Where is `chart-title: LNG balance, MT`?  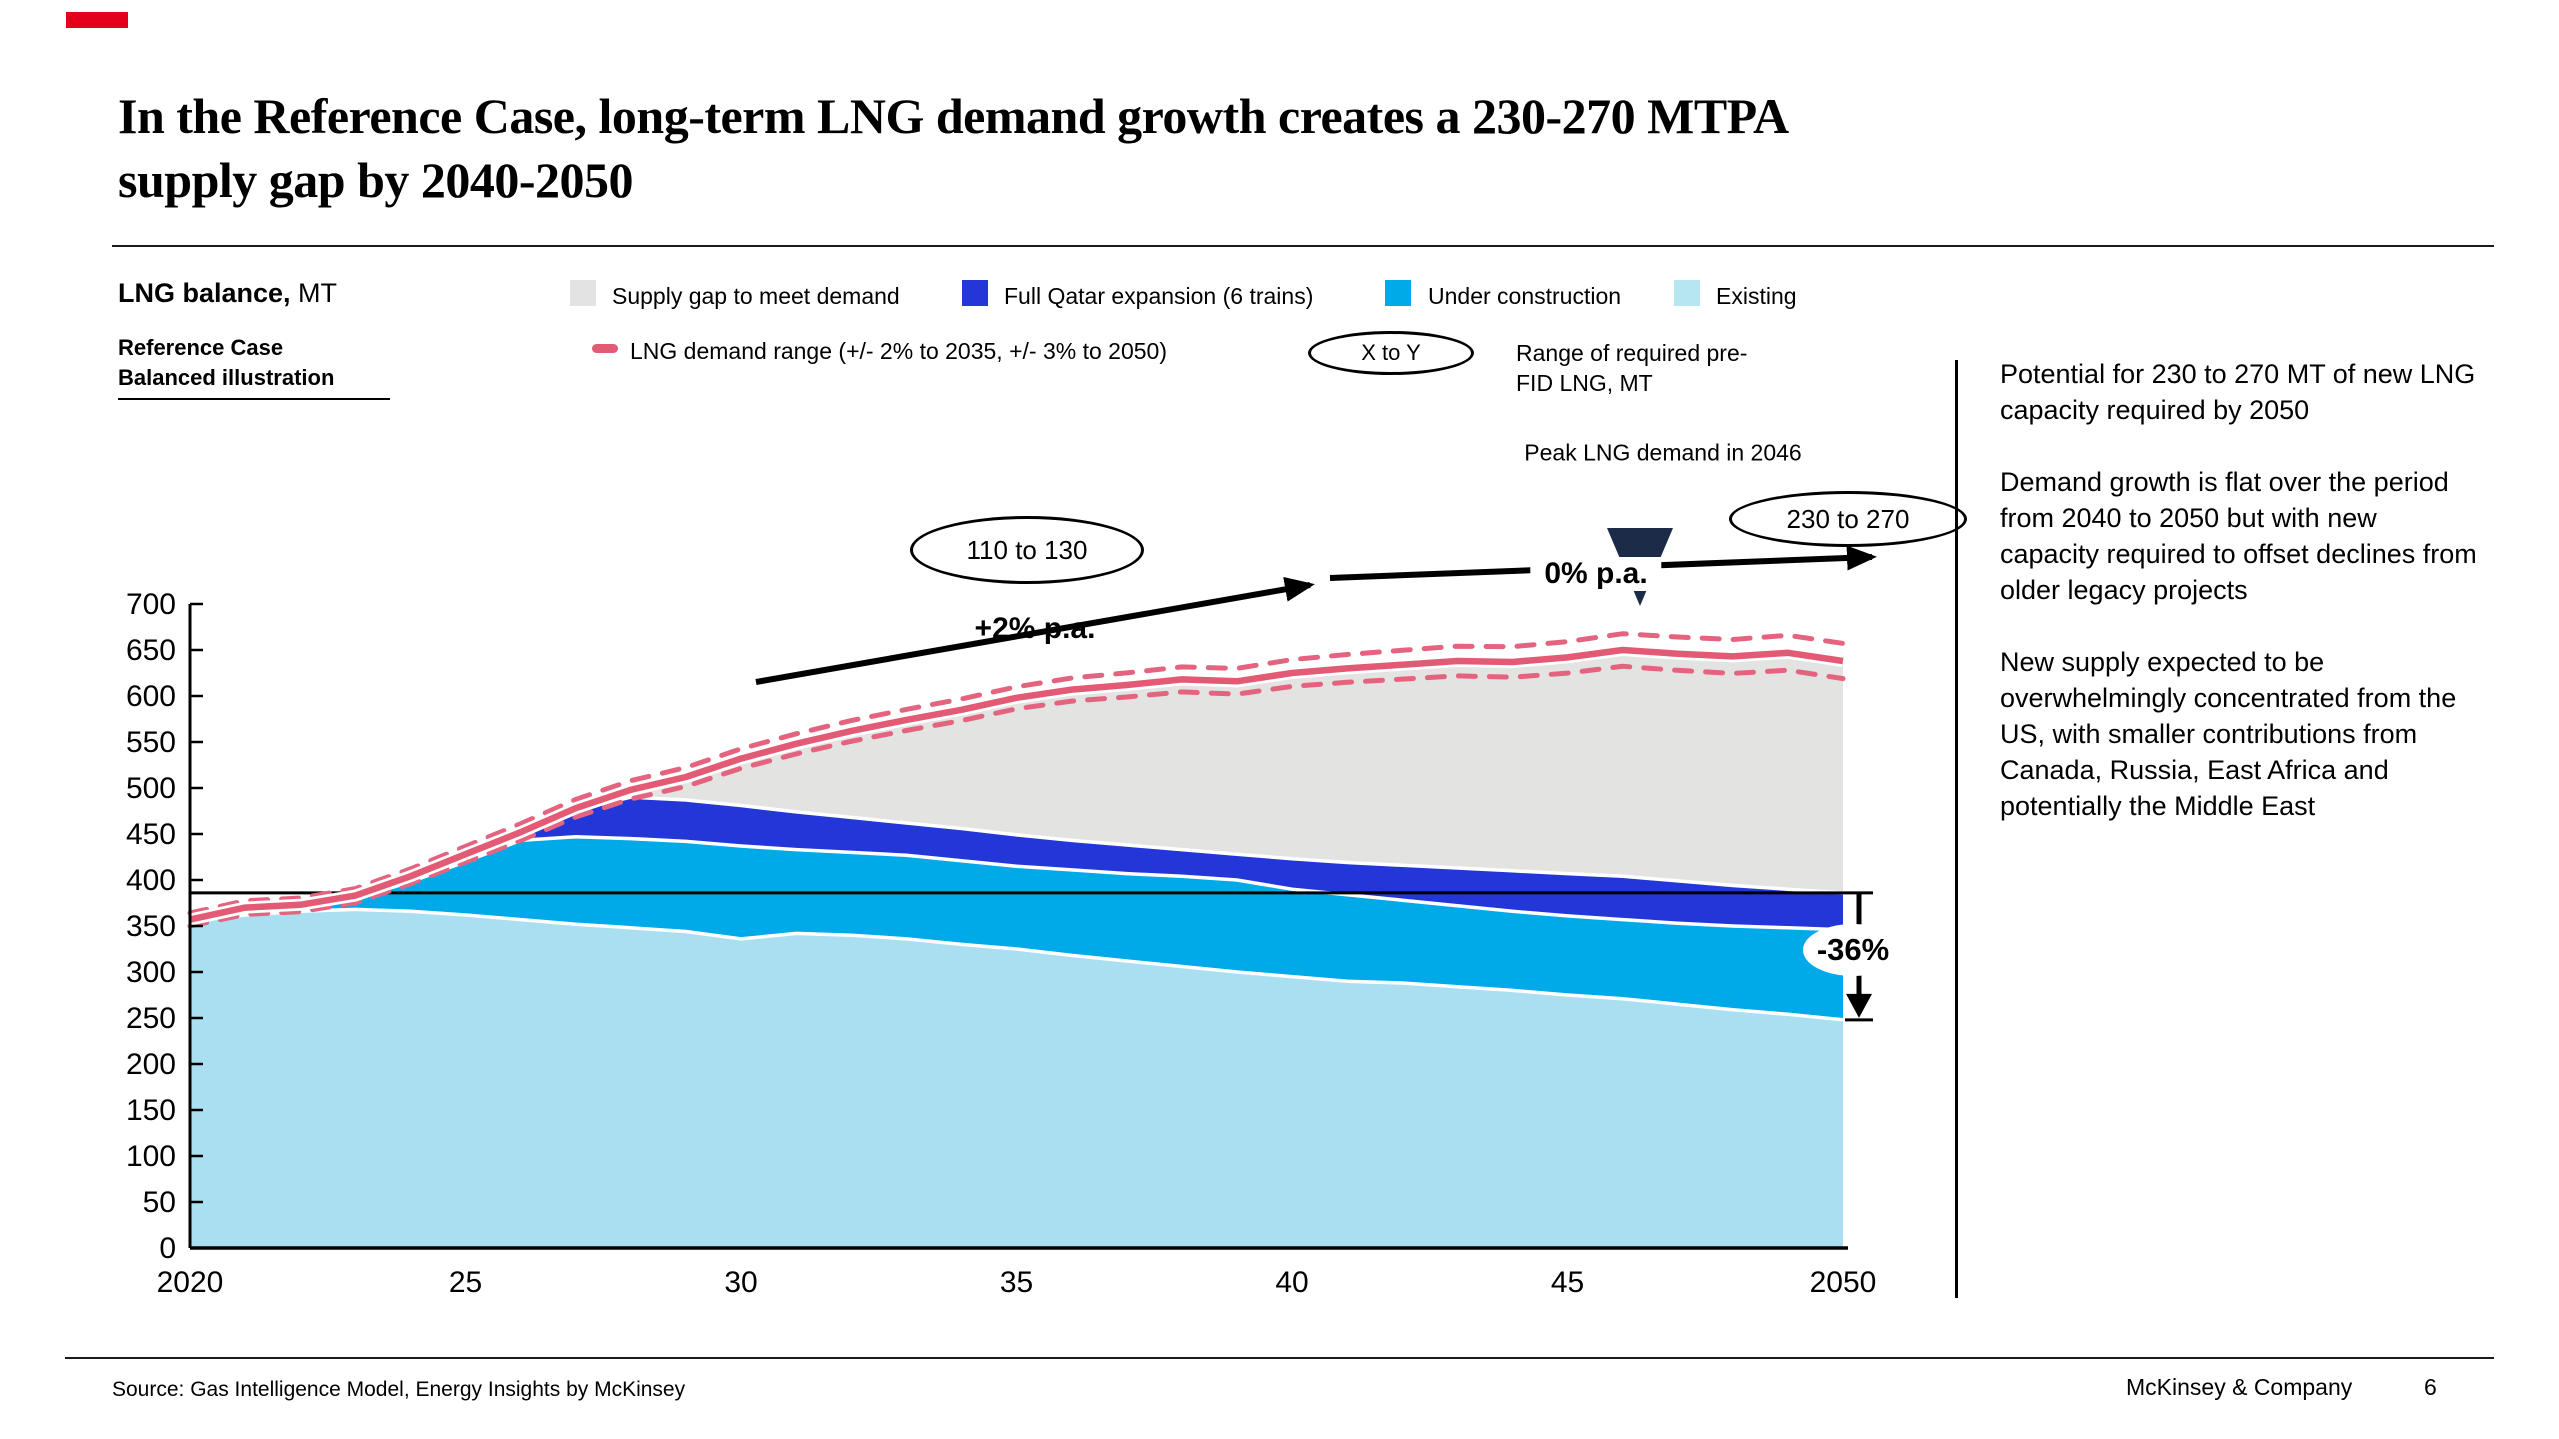
chart-title: LNG balance, MT is located at coordinates (227, 293).